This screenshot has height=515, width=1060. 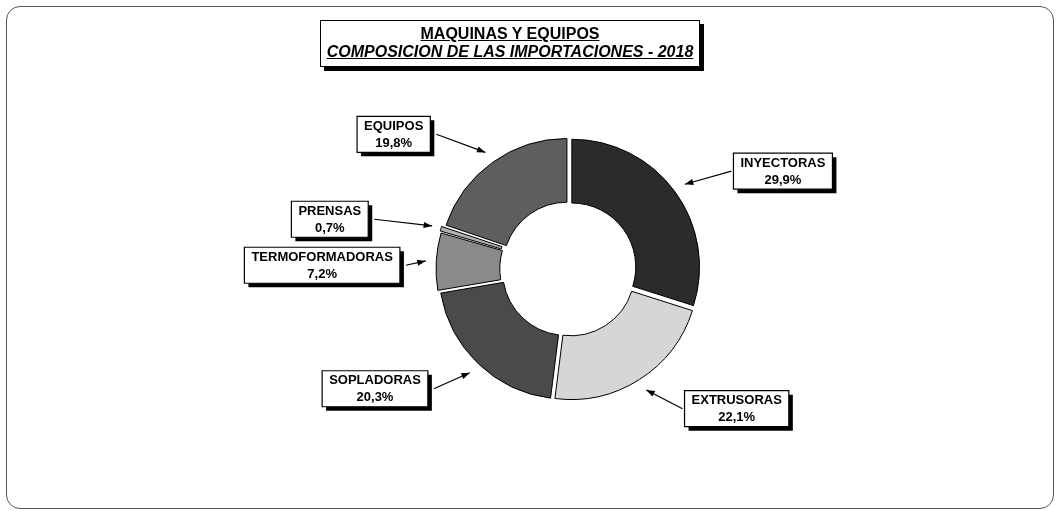 What do you see at coordinates (510, 52) in the screenshot?
I see `chart-subtitle: COMPOSICION DE LAS IMPORTACIONES - 2018` at bounding box center [510, 52].